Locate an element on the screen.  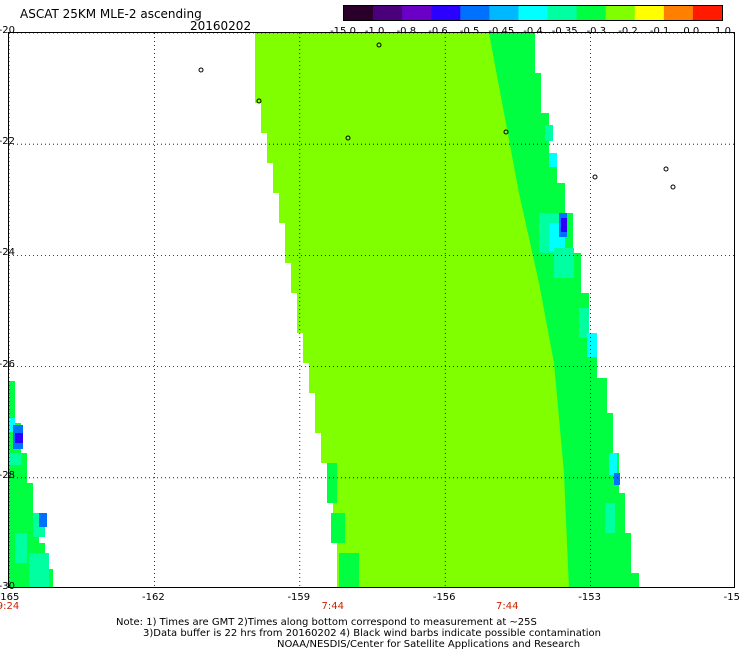
time-label: 9:24 is located at coordinates (10, 606).